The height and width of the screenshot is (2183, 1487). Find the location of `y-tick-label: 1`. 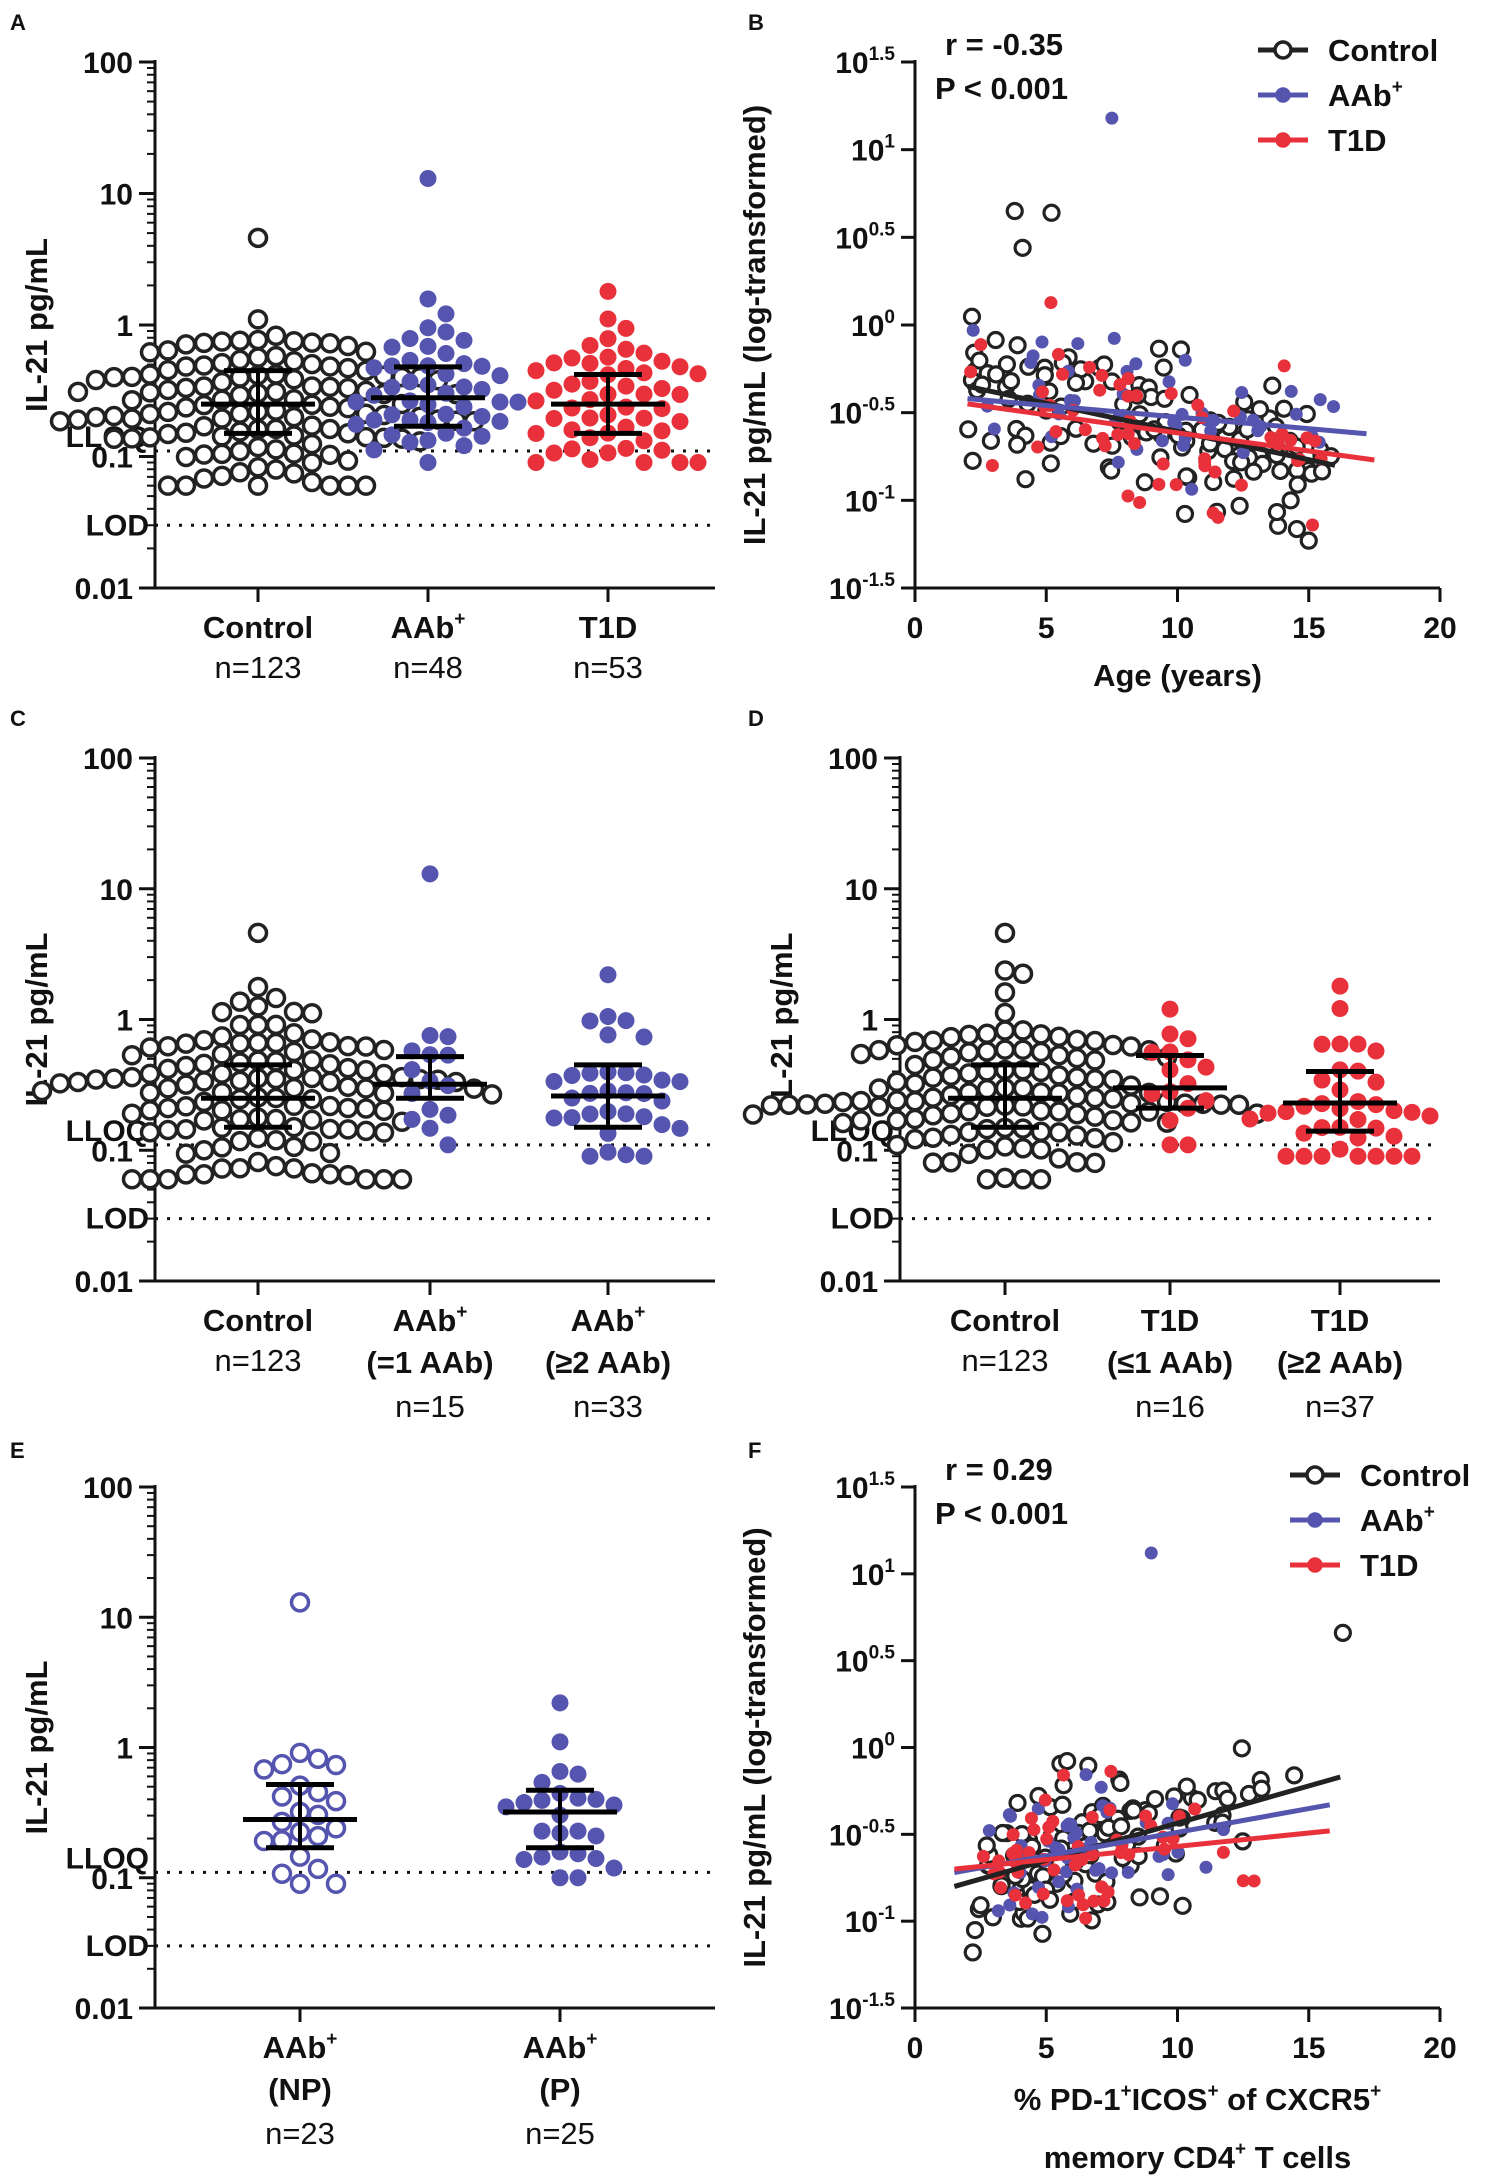

y-tick-label: 1 is located at coordinates (869, 1021).